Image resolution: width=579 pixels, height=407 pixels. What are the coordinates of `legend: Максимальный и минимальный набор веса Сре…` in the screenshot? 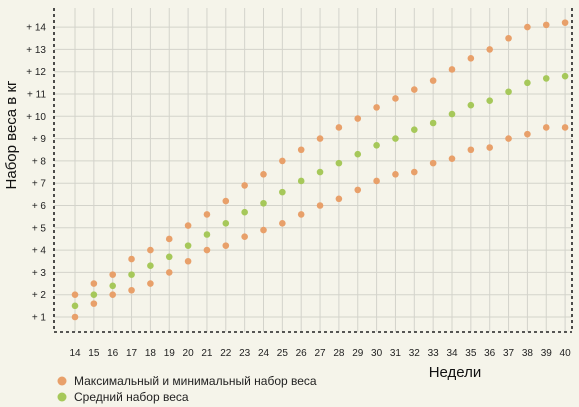 It's located at (187, 389).